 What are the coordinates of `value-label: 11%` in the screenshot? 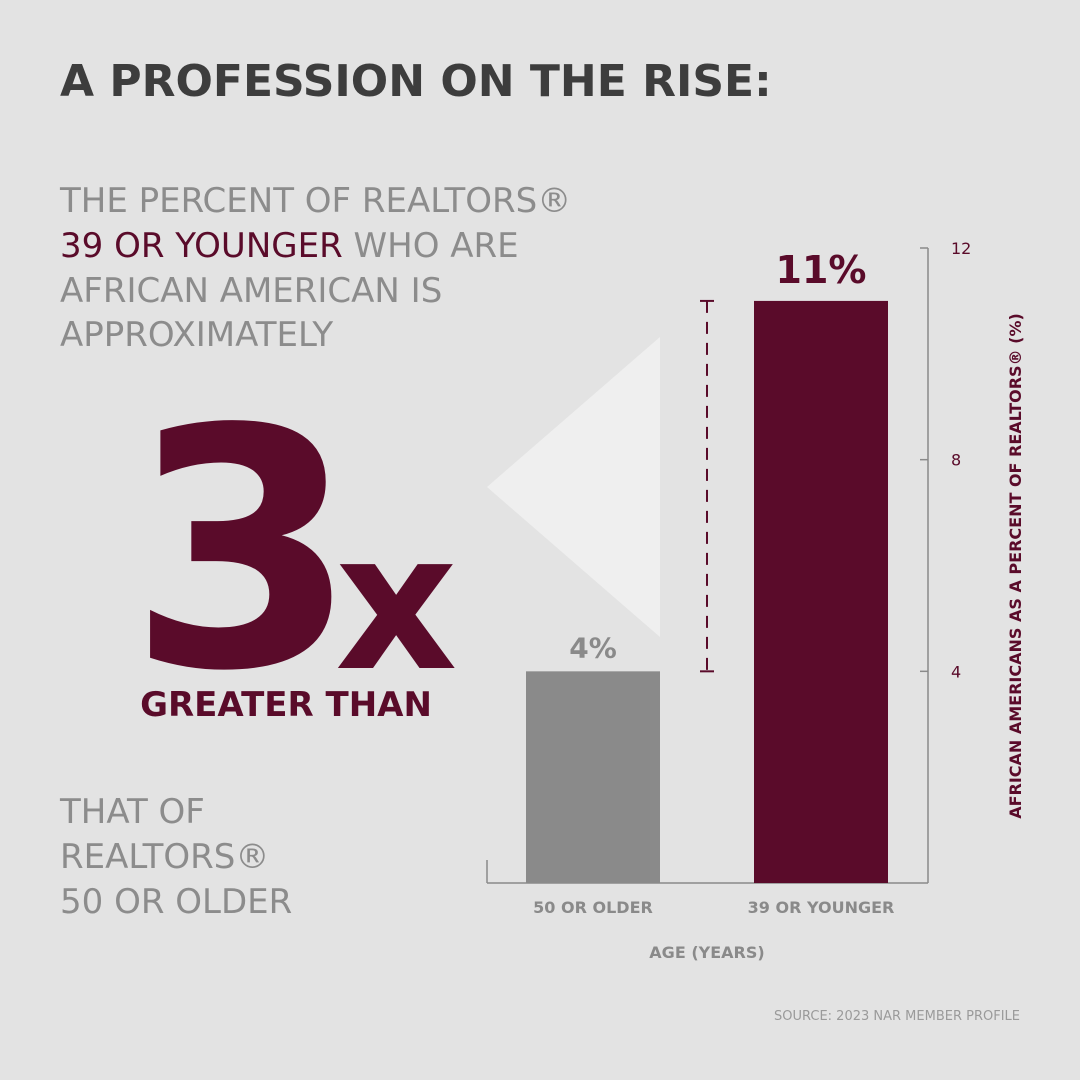 It's located at (821, 270).